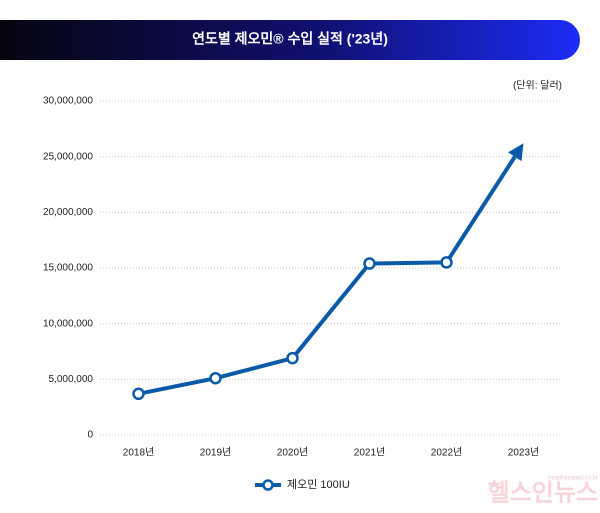  Describe the element at coordinates (446, 453) in the screenshot. I see `x-tick-label: 2022년` at that location.